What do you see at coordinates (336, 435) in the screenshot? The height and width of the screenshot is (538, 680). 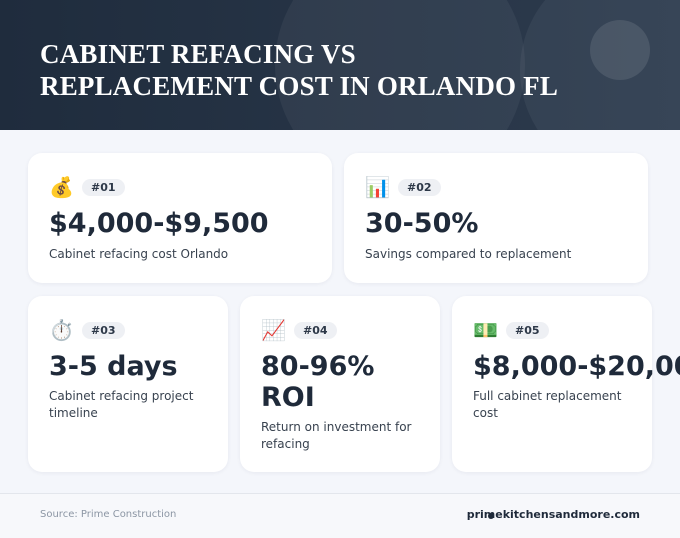 I see `label: Return on investment for refacing` at bounding box center [336, 435].